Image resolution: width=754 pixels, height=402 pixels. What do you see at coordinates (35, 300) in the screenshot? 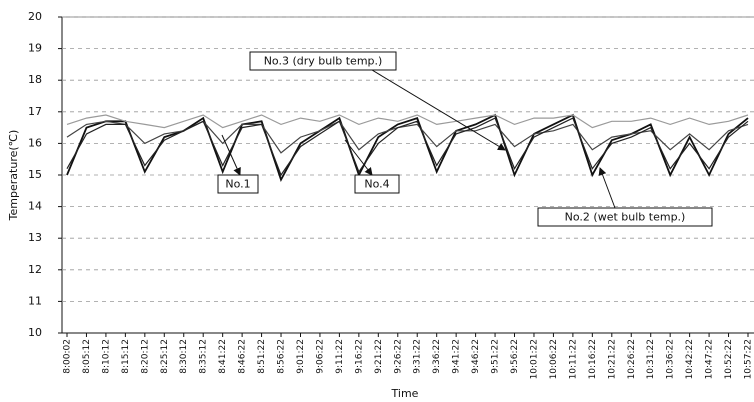
I see `y-tick-label: 11` at bounding box center [35, 300].